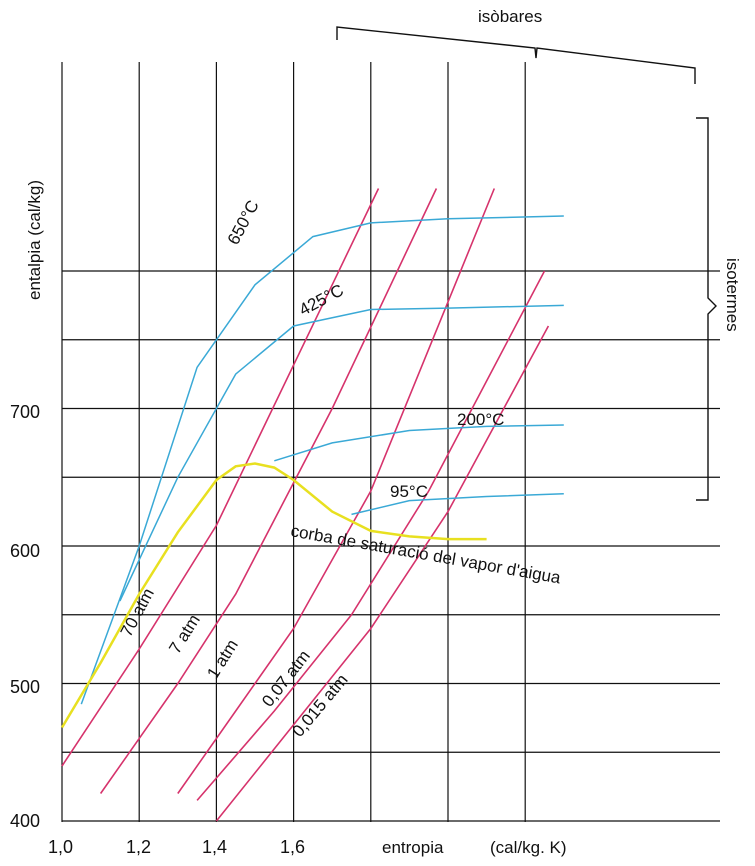 This screenshot has width=755, height=866. What do you see at coordinates (243, 222) in the screenshot?
I see `isotherm-label-650: 650°C` at bounding box center [243, 222].